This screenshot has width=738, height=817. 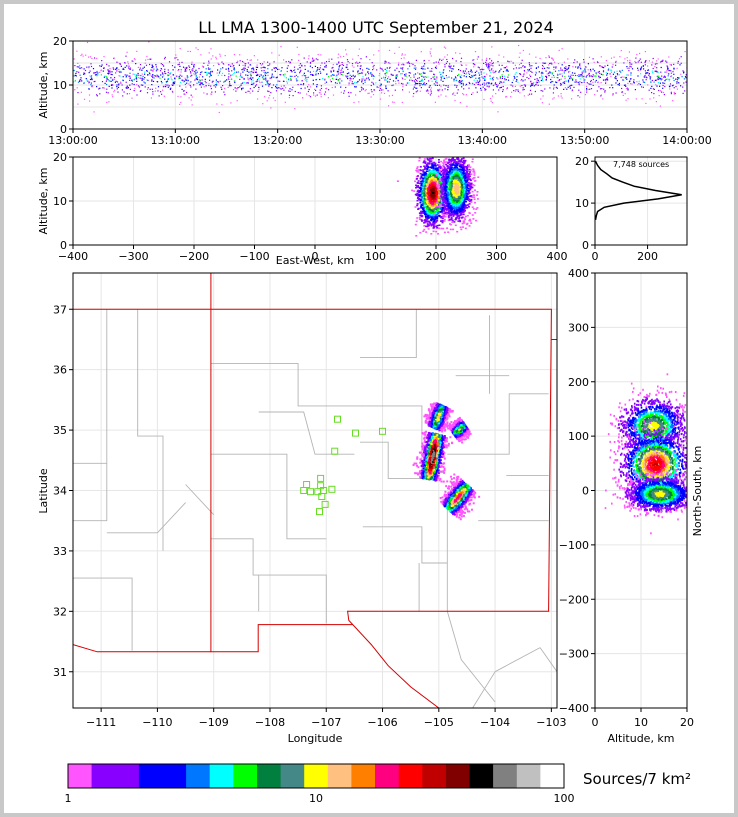 I want to click on figure-title: LL LMA 1300-1400 UTC September 21, 2024, so click(x=376, y=27).